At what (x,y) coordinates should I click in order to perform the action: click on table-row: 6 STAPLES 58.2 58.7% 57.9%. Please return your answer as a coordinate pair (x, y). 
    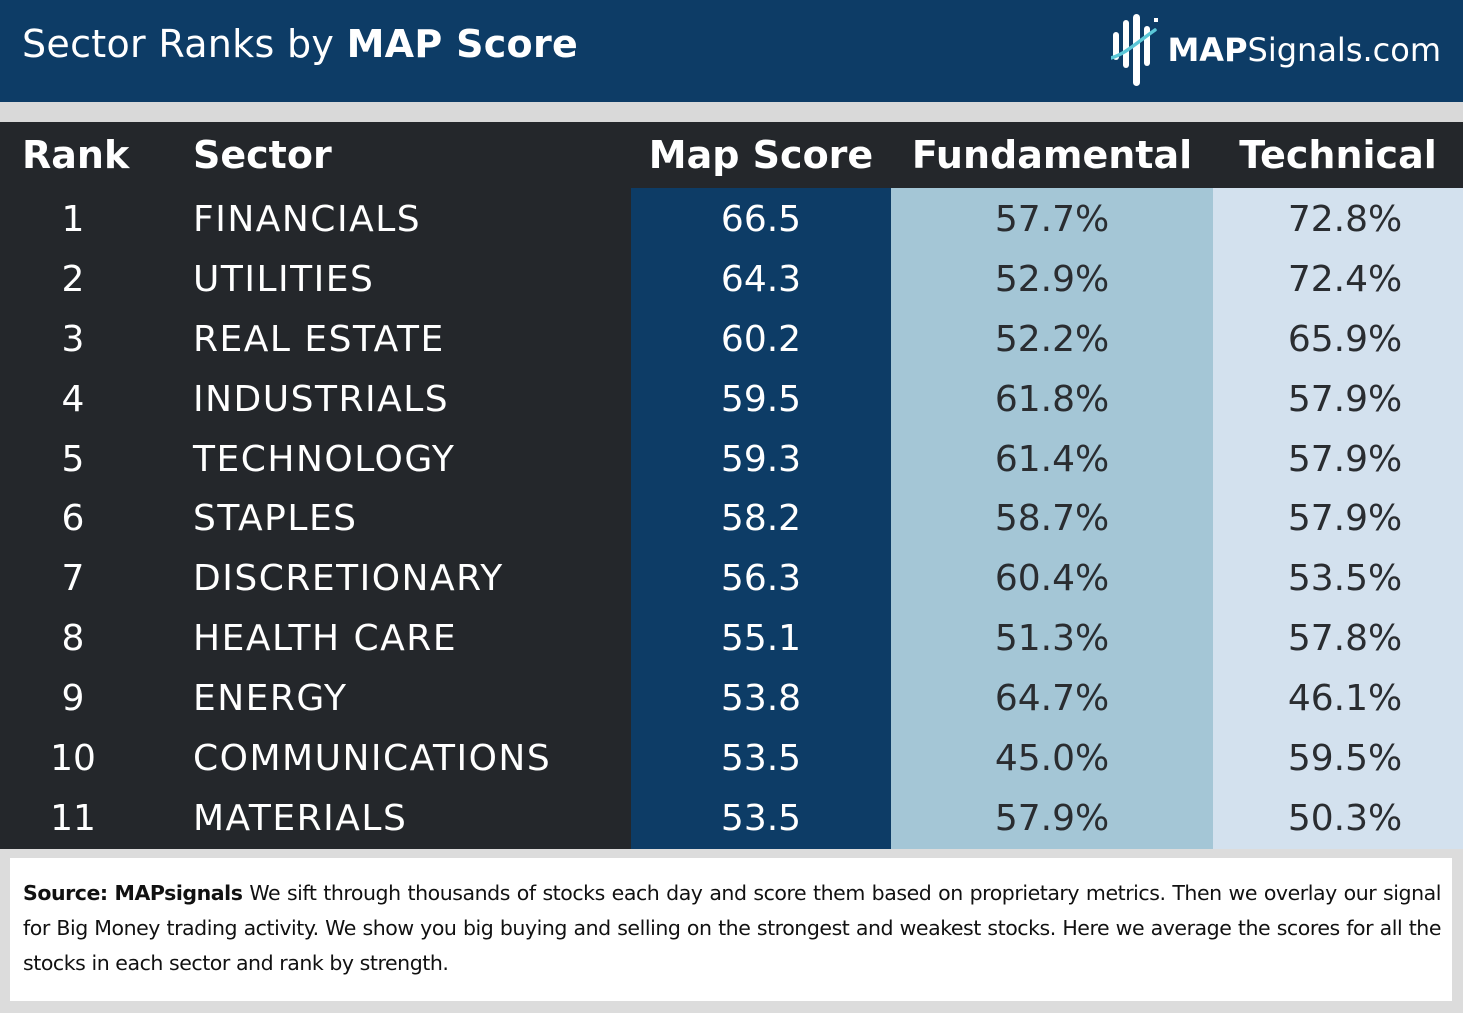
    Looking at the image, I should click on (731, 519).